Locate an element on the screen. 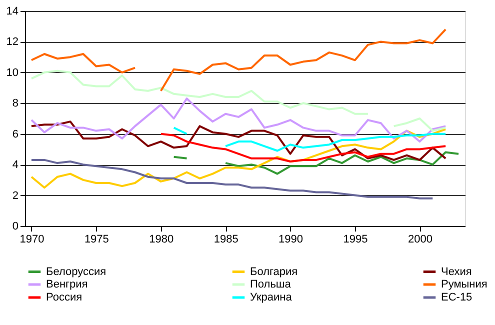 The height and width of the screenshot is (325, 495). y-tick-label: 14 is located at coordinates (12, 12).